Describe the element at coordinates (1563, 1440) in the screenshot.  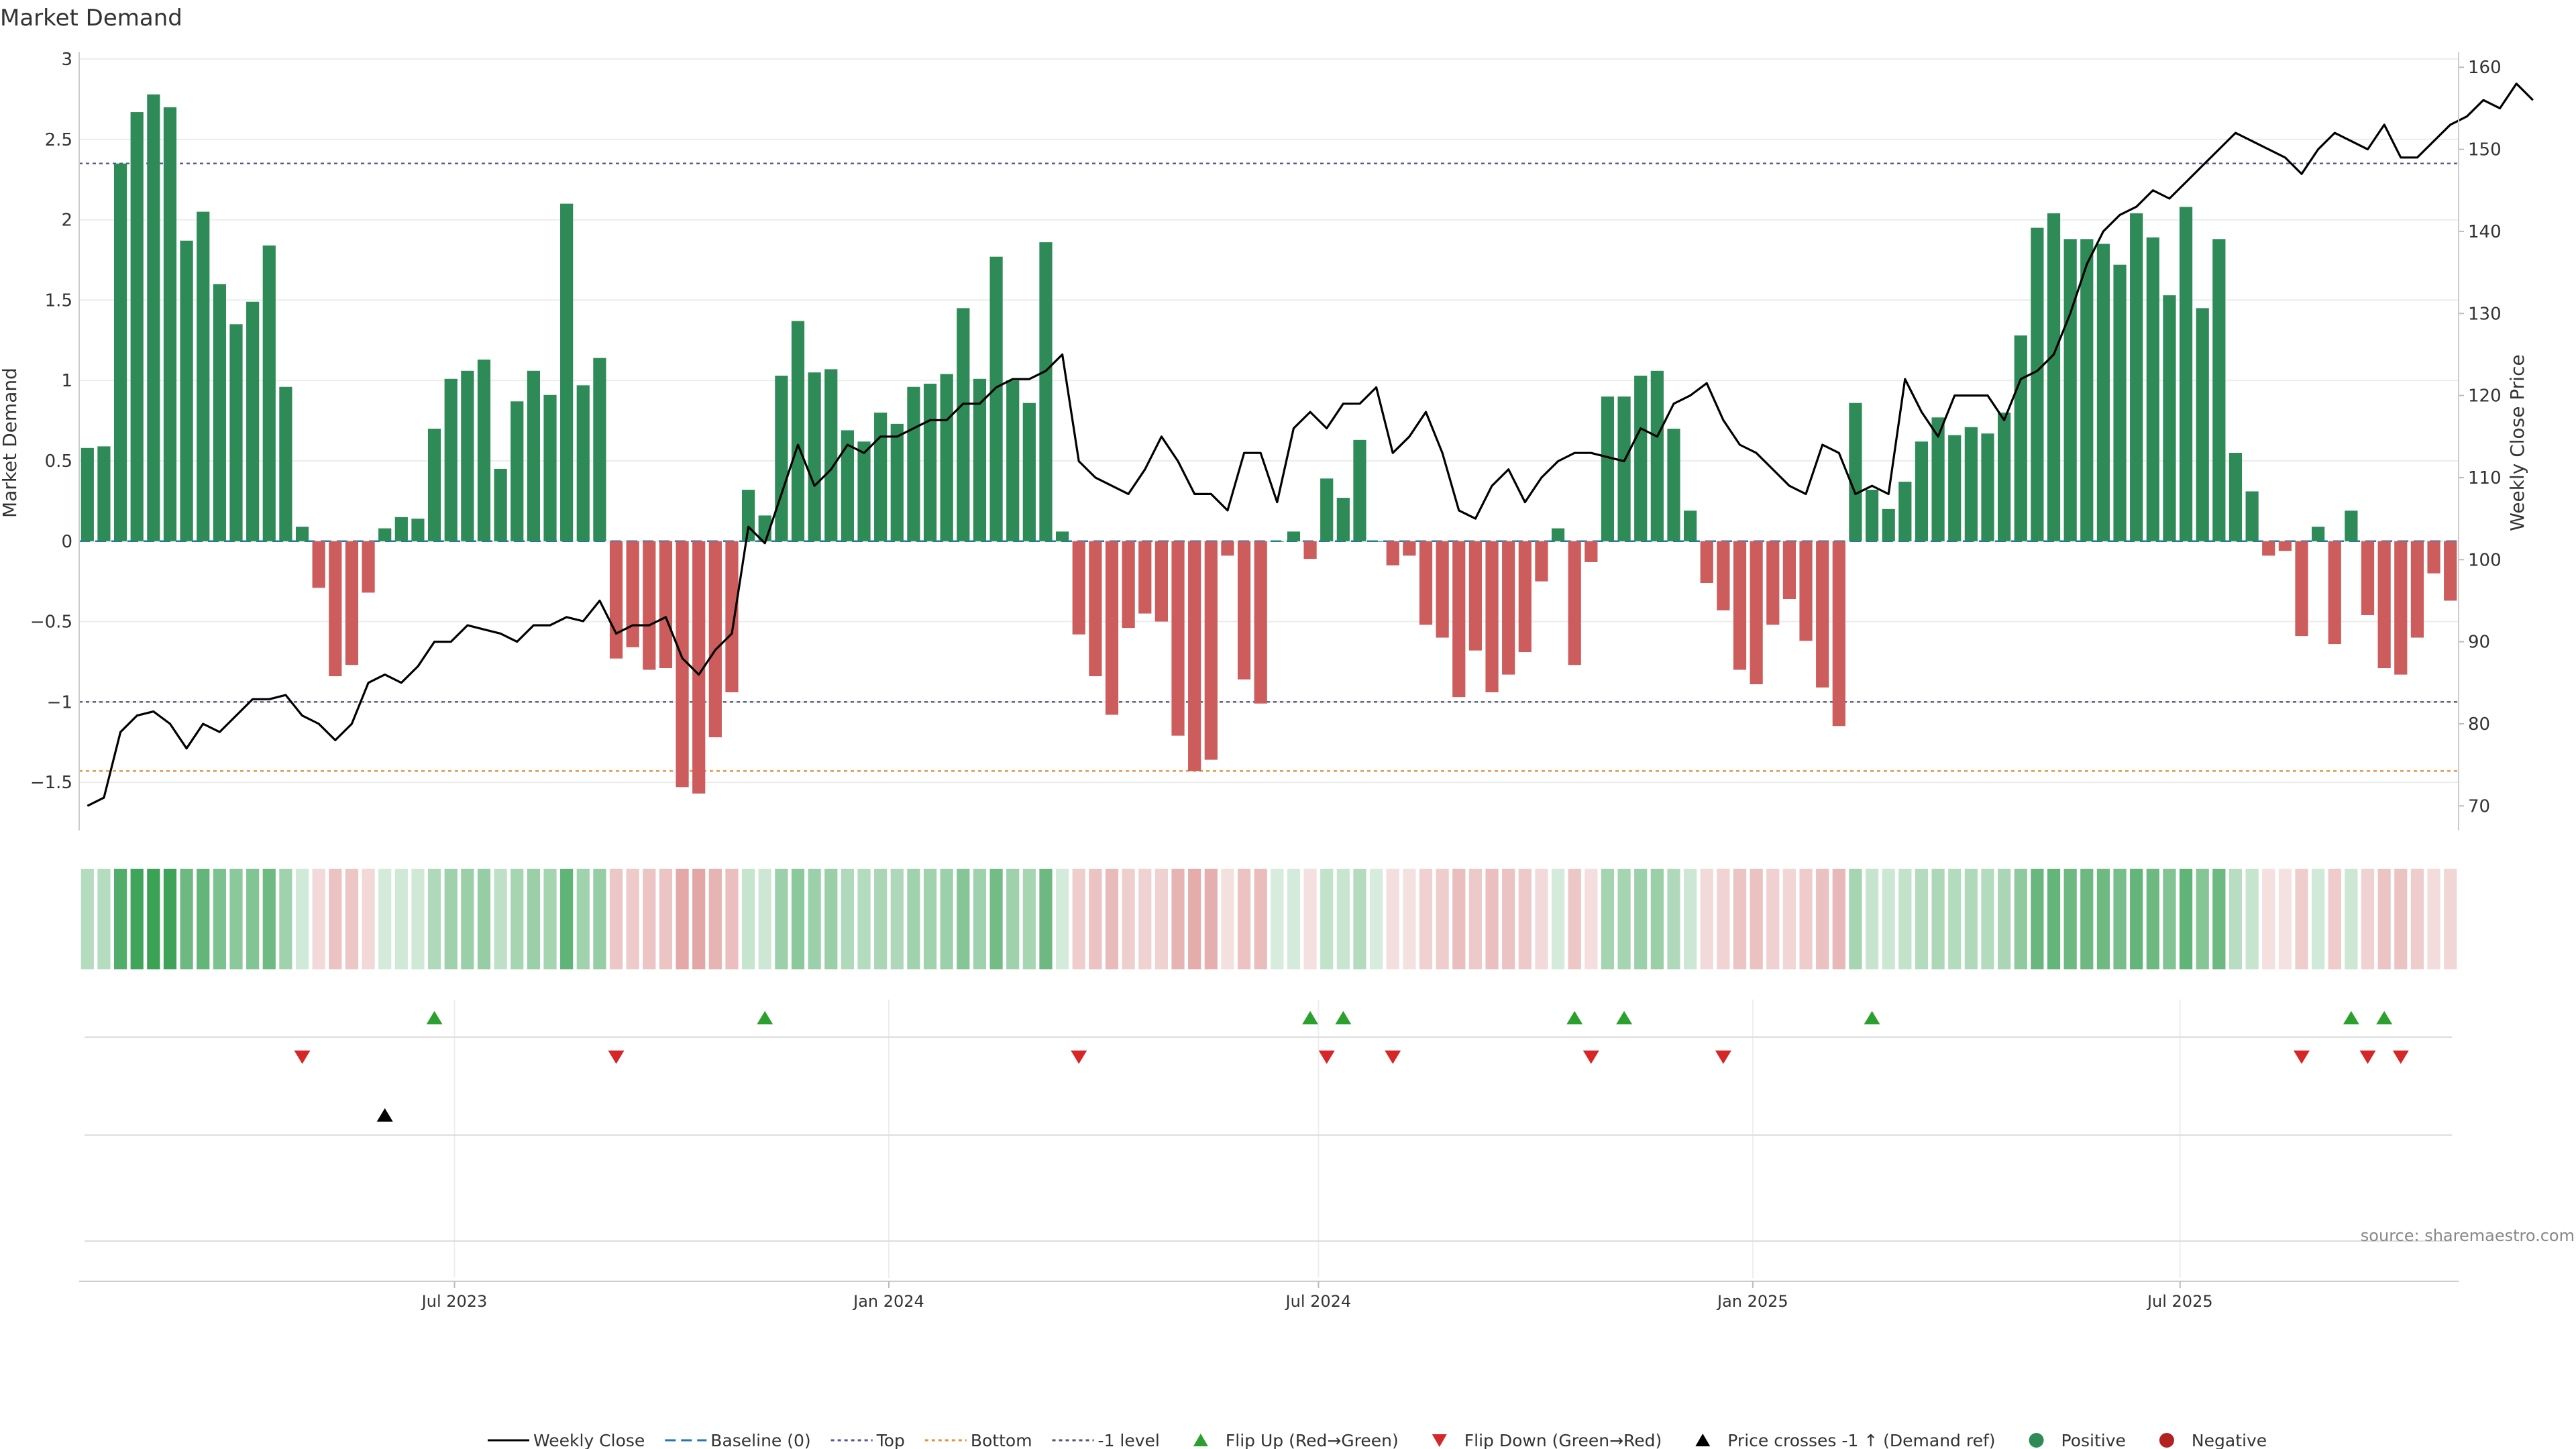
I see `legend-label: Flip Down (Green→Red)` at that location.